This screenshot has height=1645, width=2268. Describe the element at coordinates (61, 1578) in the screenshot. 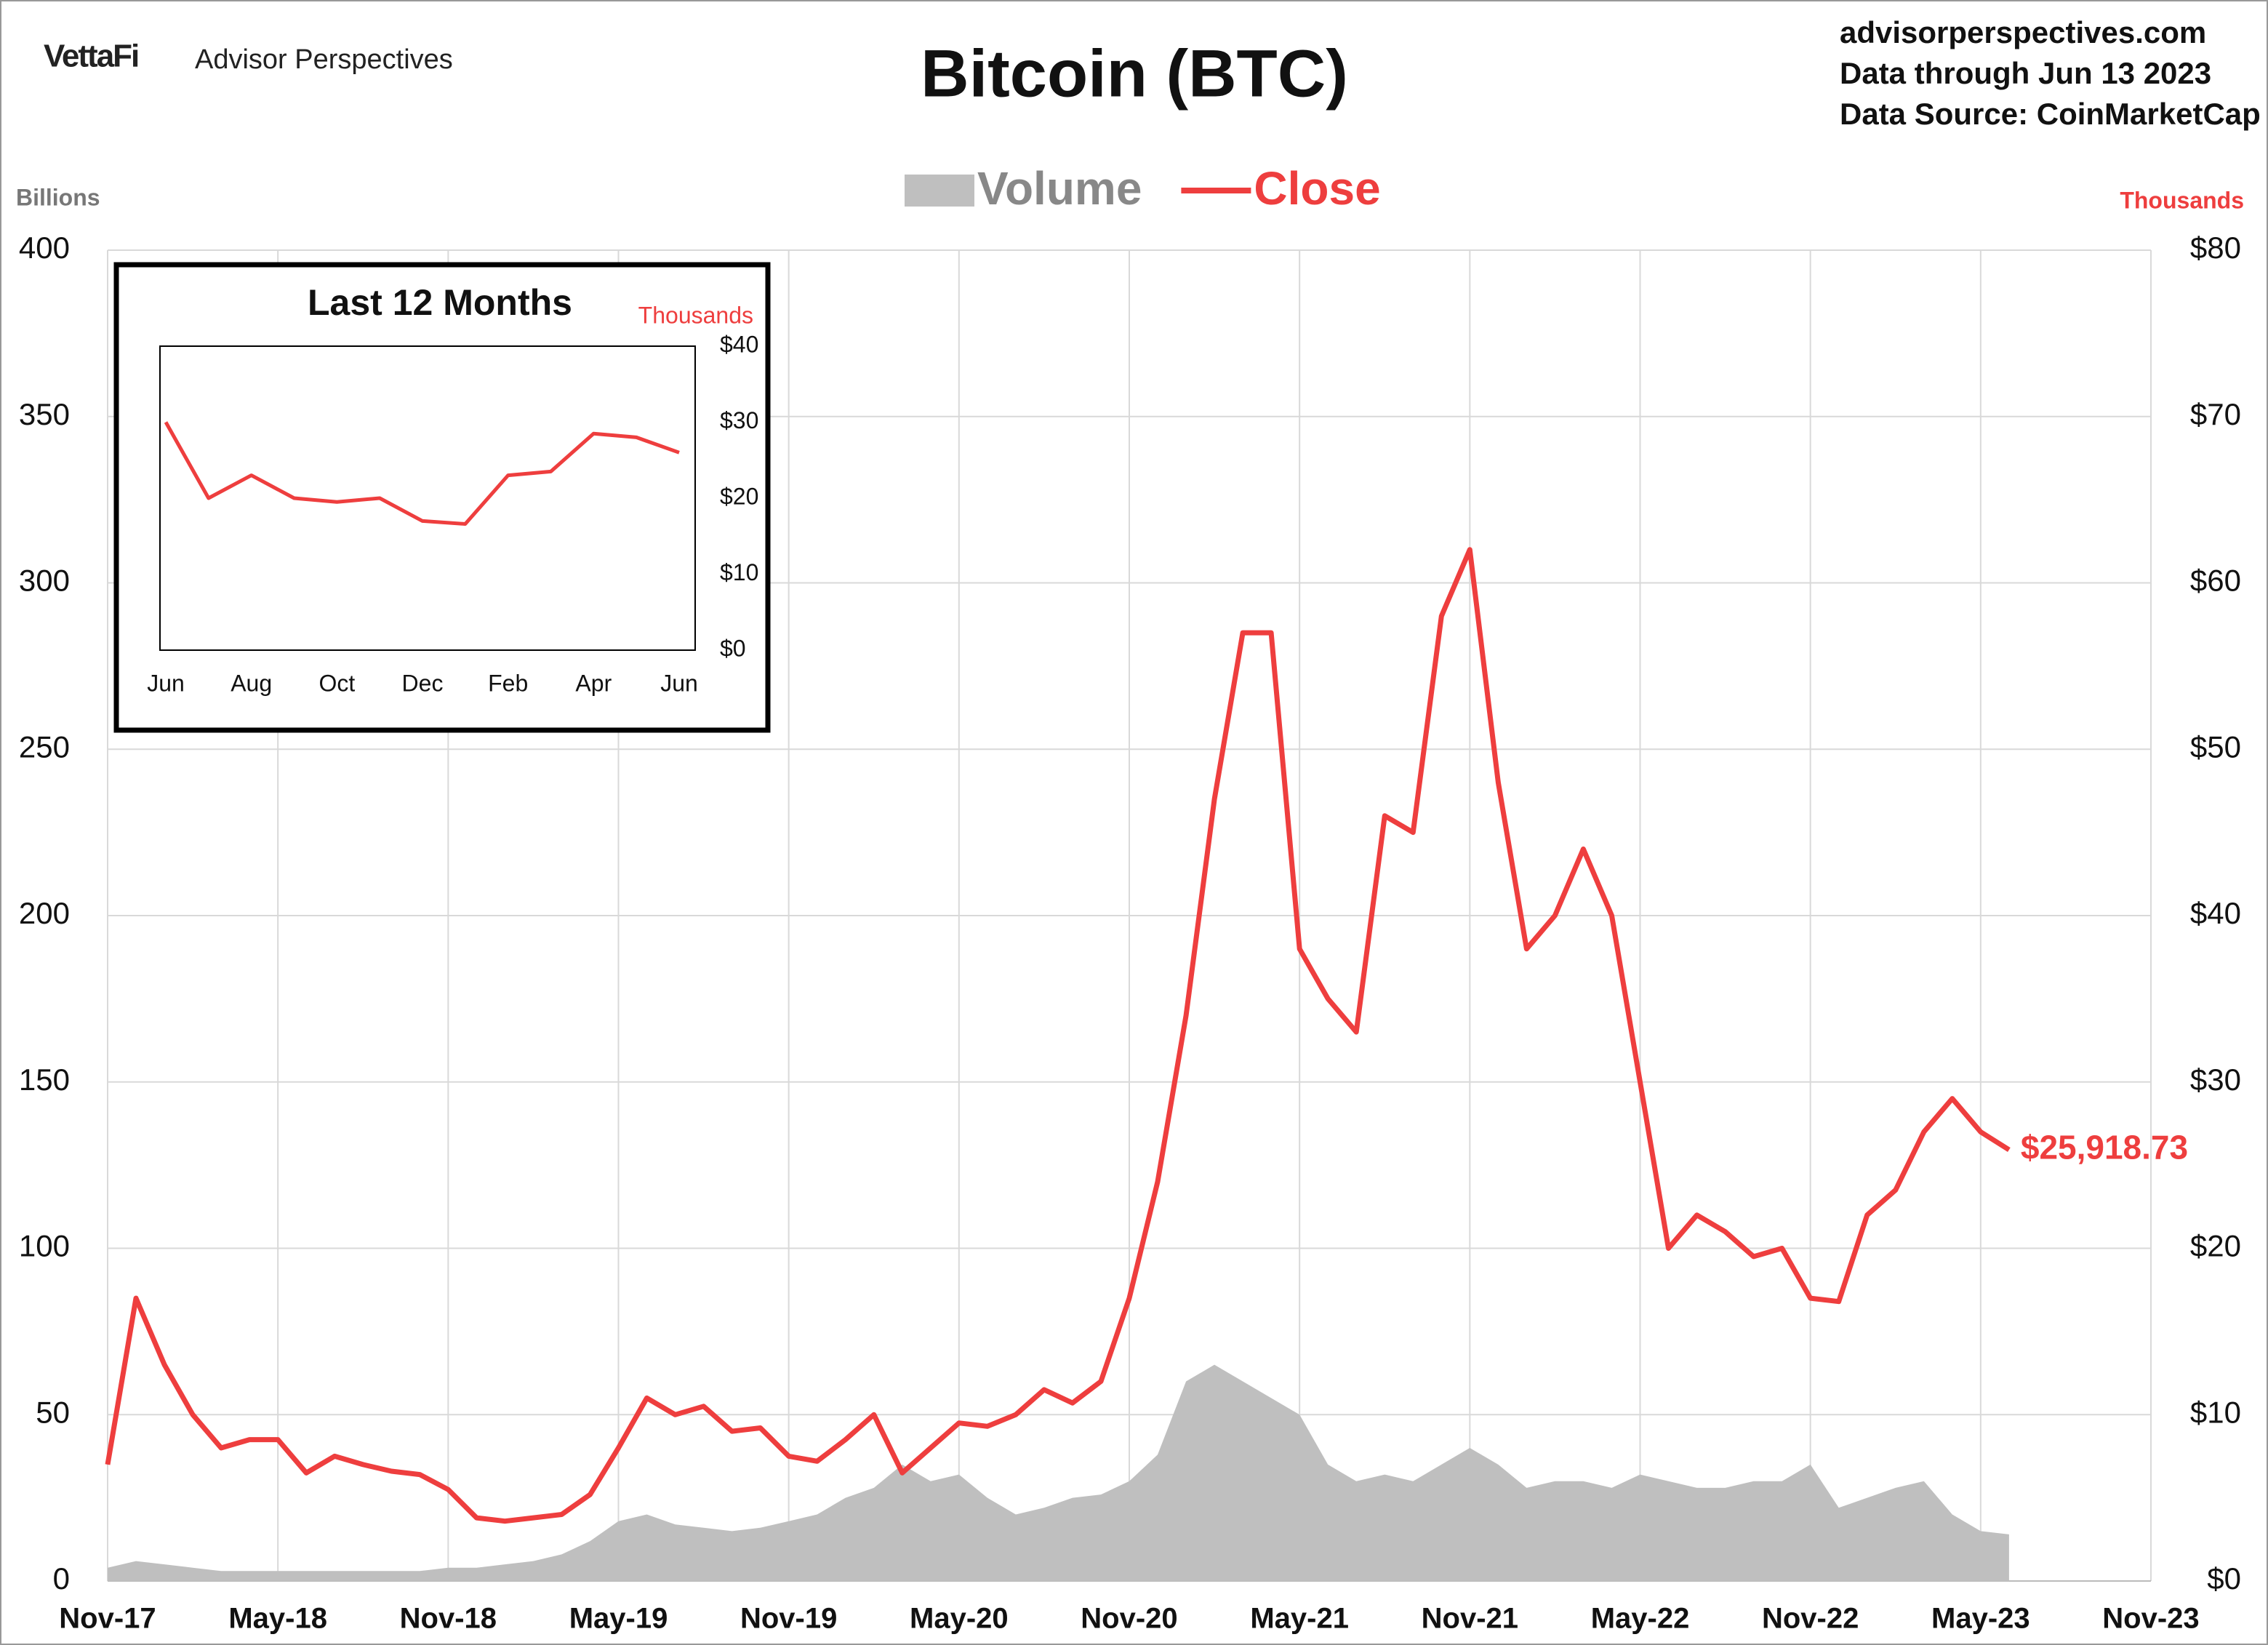

I see `y-tick-label: 0` at that location.